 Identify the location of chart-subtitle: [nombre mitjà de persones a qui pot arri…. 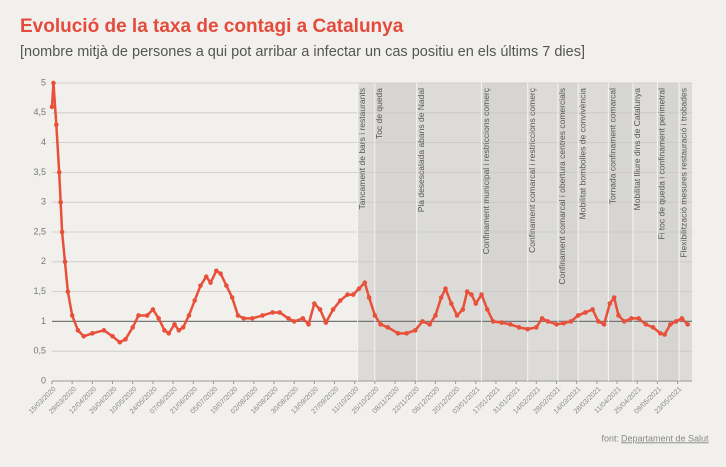
(302, 52).